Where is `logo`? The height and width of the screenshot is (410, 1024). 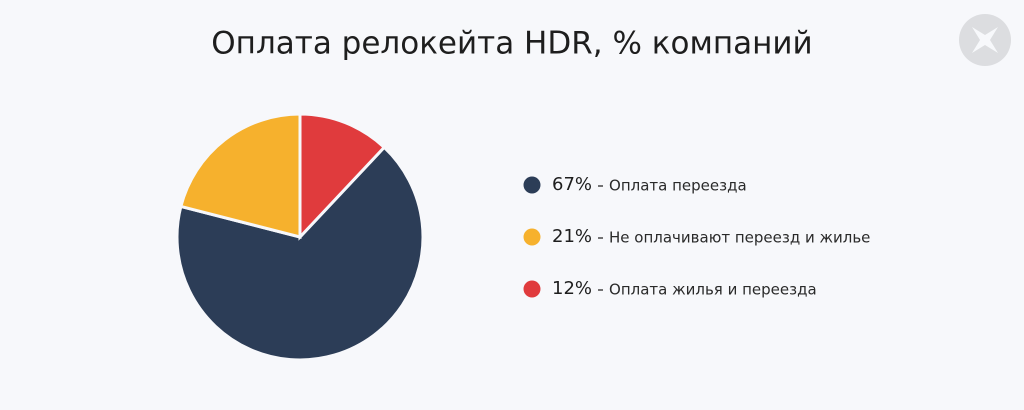 logo is located at coordinates (985, 40).